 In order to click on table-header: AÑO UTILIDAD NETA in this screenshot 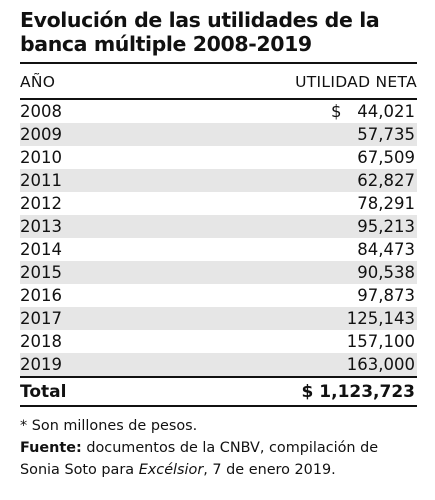, I will do `click(218, 83)`.